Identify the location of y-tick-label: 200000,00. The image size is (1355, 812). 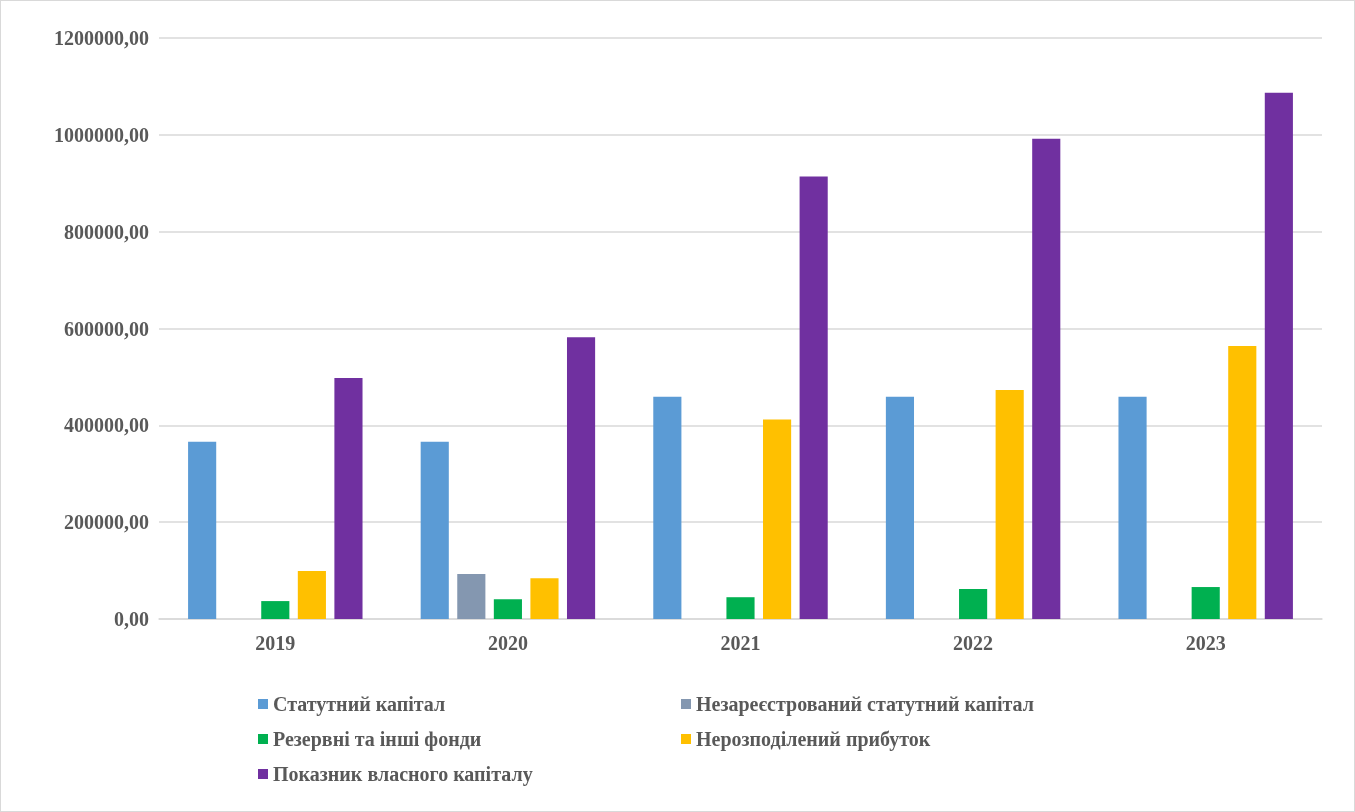
(106, 522).